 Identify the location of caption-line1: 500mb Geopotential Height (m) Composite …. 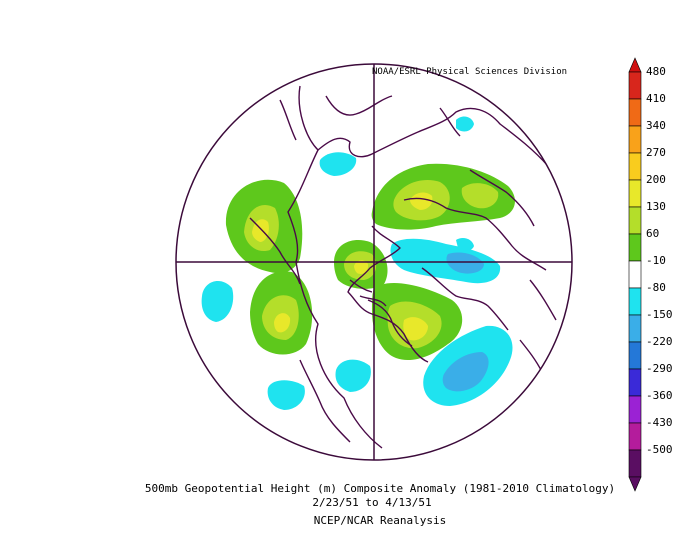
(380, 488).